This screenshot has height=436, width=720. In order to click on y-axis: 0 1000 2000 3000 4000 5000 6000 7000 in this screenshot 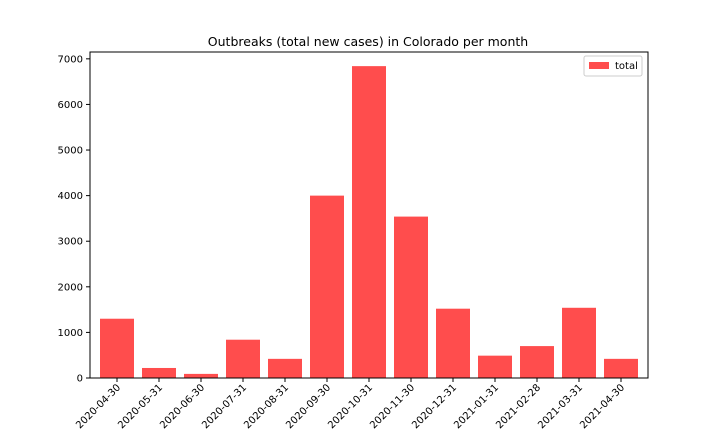, I will do `click(74, 219)`.